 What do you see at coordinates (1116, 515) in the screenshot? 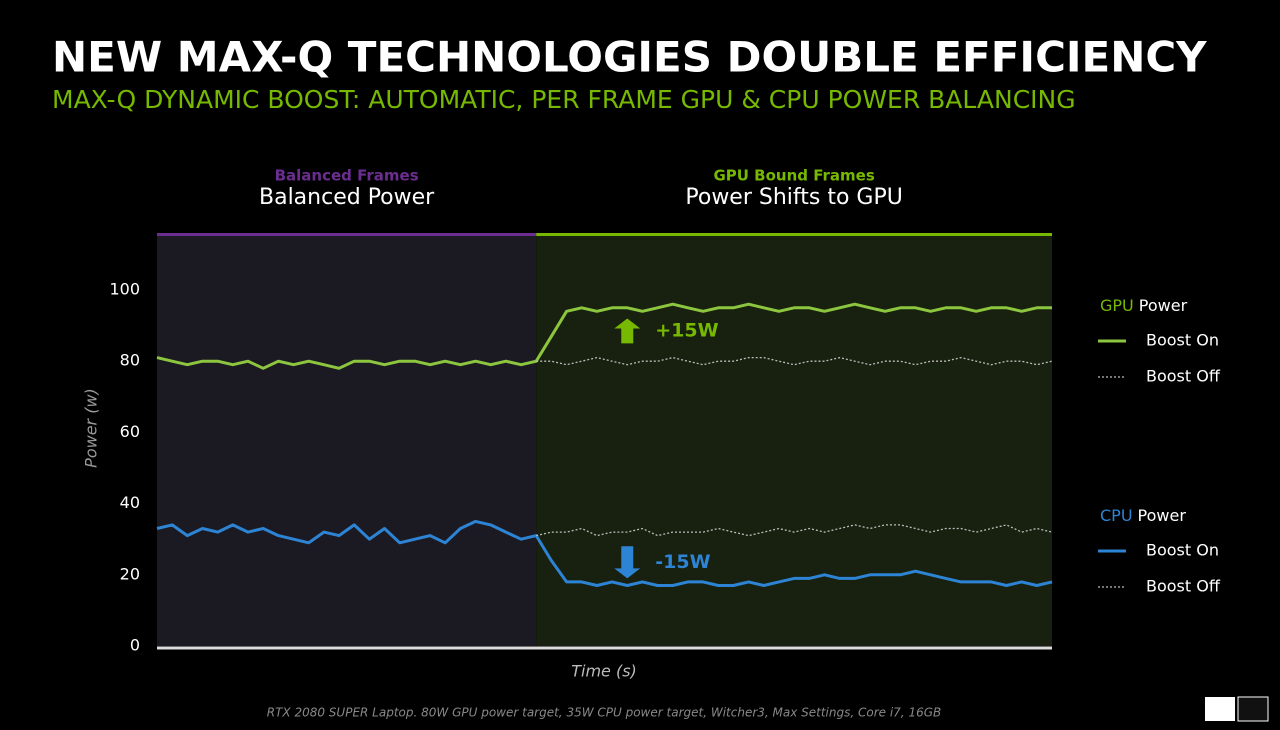
I see `legend-highlight: CPU` at bounding box center [1116, 515].